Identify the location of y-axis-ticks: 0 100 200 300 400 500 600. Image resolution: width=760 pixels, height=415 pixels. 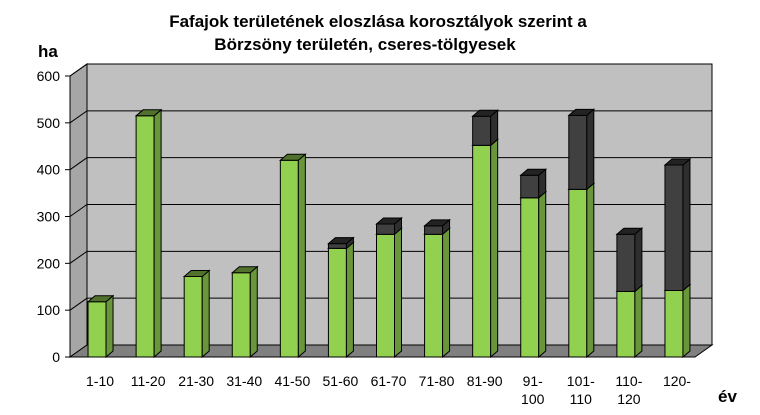
(54, 216).